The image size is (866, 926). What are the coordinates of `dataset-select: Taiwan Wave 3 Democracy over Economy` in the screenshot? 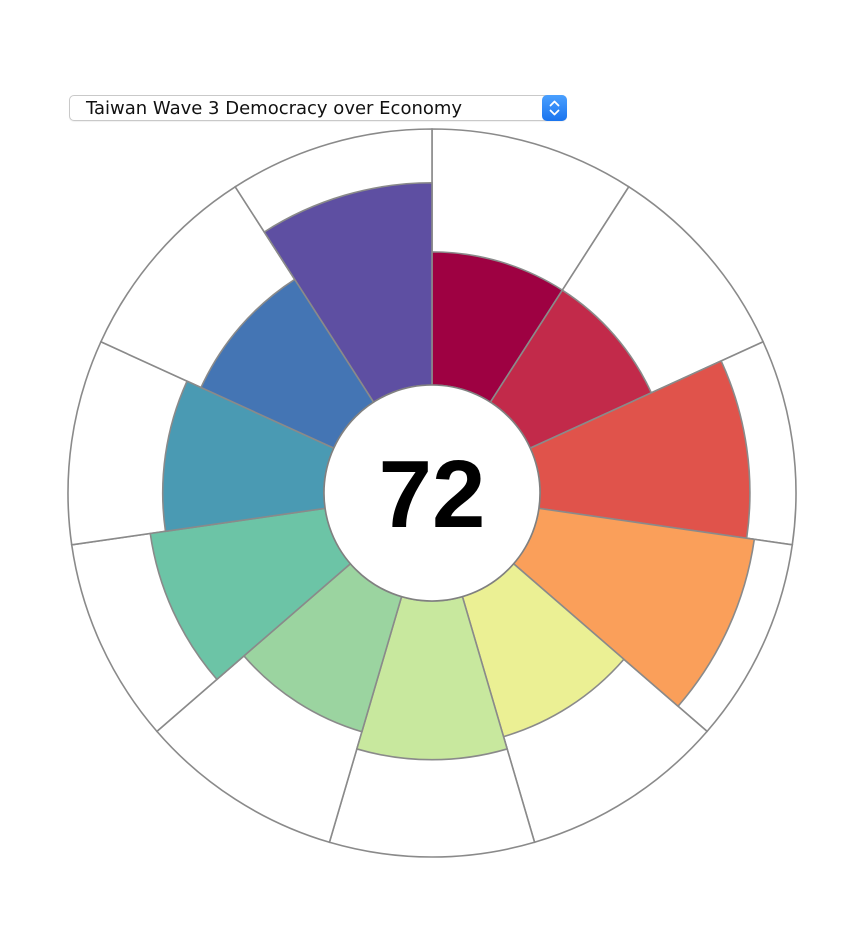 It's located at (318, 108).